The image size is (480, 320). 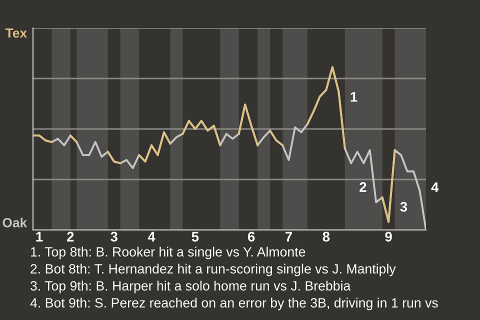 What do you see at coordinates (114, 237) in the screenshot?
I see `x-tick-label: 3` at bounding box center [114, 237].